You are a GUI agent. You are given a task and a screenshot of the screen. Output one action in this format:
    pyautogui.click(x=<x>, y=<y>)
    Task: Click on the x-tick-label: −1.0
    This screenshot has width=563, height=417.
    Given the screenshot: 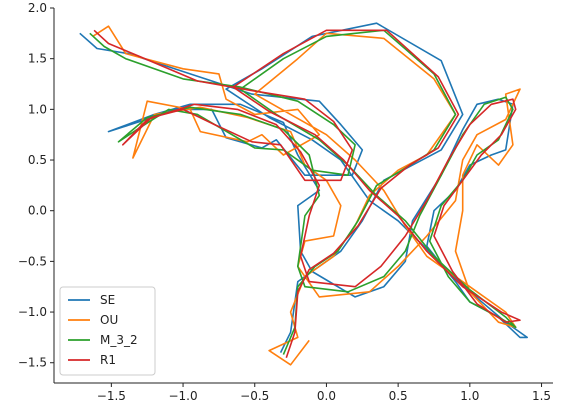 What is the action you would take?
    pyautogui.click(x=182, y=396)
    